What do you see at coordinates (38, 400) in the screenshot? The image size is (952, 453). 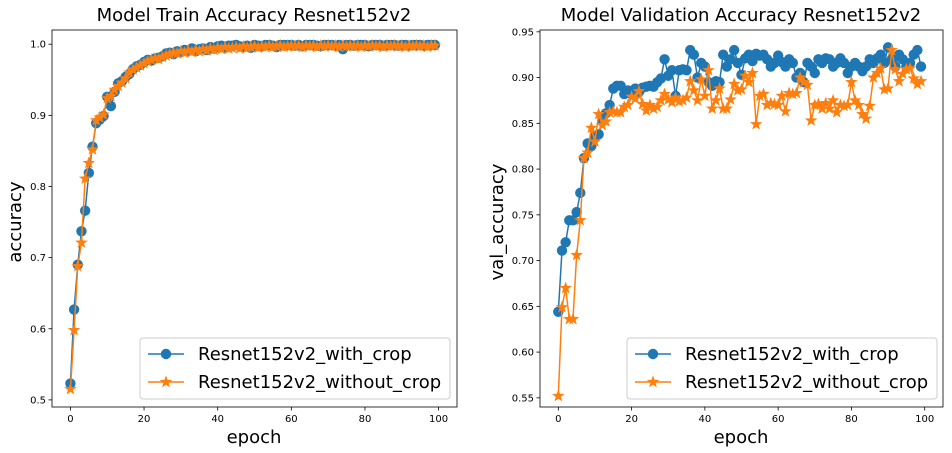 I see `y-tick-label: 0.5` at bounding box center [38, 400].